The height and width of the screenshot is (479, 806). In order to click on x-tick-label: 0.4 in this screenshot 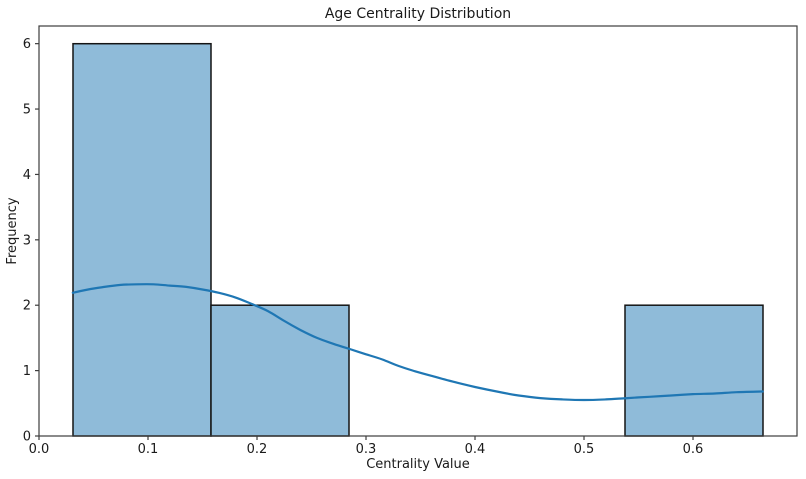, I will do `click(475, 449)`.